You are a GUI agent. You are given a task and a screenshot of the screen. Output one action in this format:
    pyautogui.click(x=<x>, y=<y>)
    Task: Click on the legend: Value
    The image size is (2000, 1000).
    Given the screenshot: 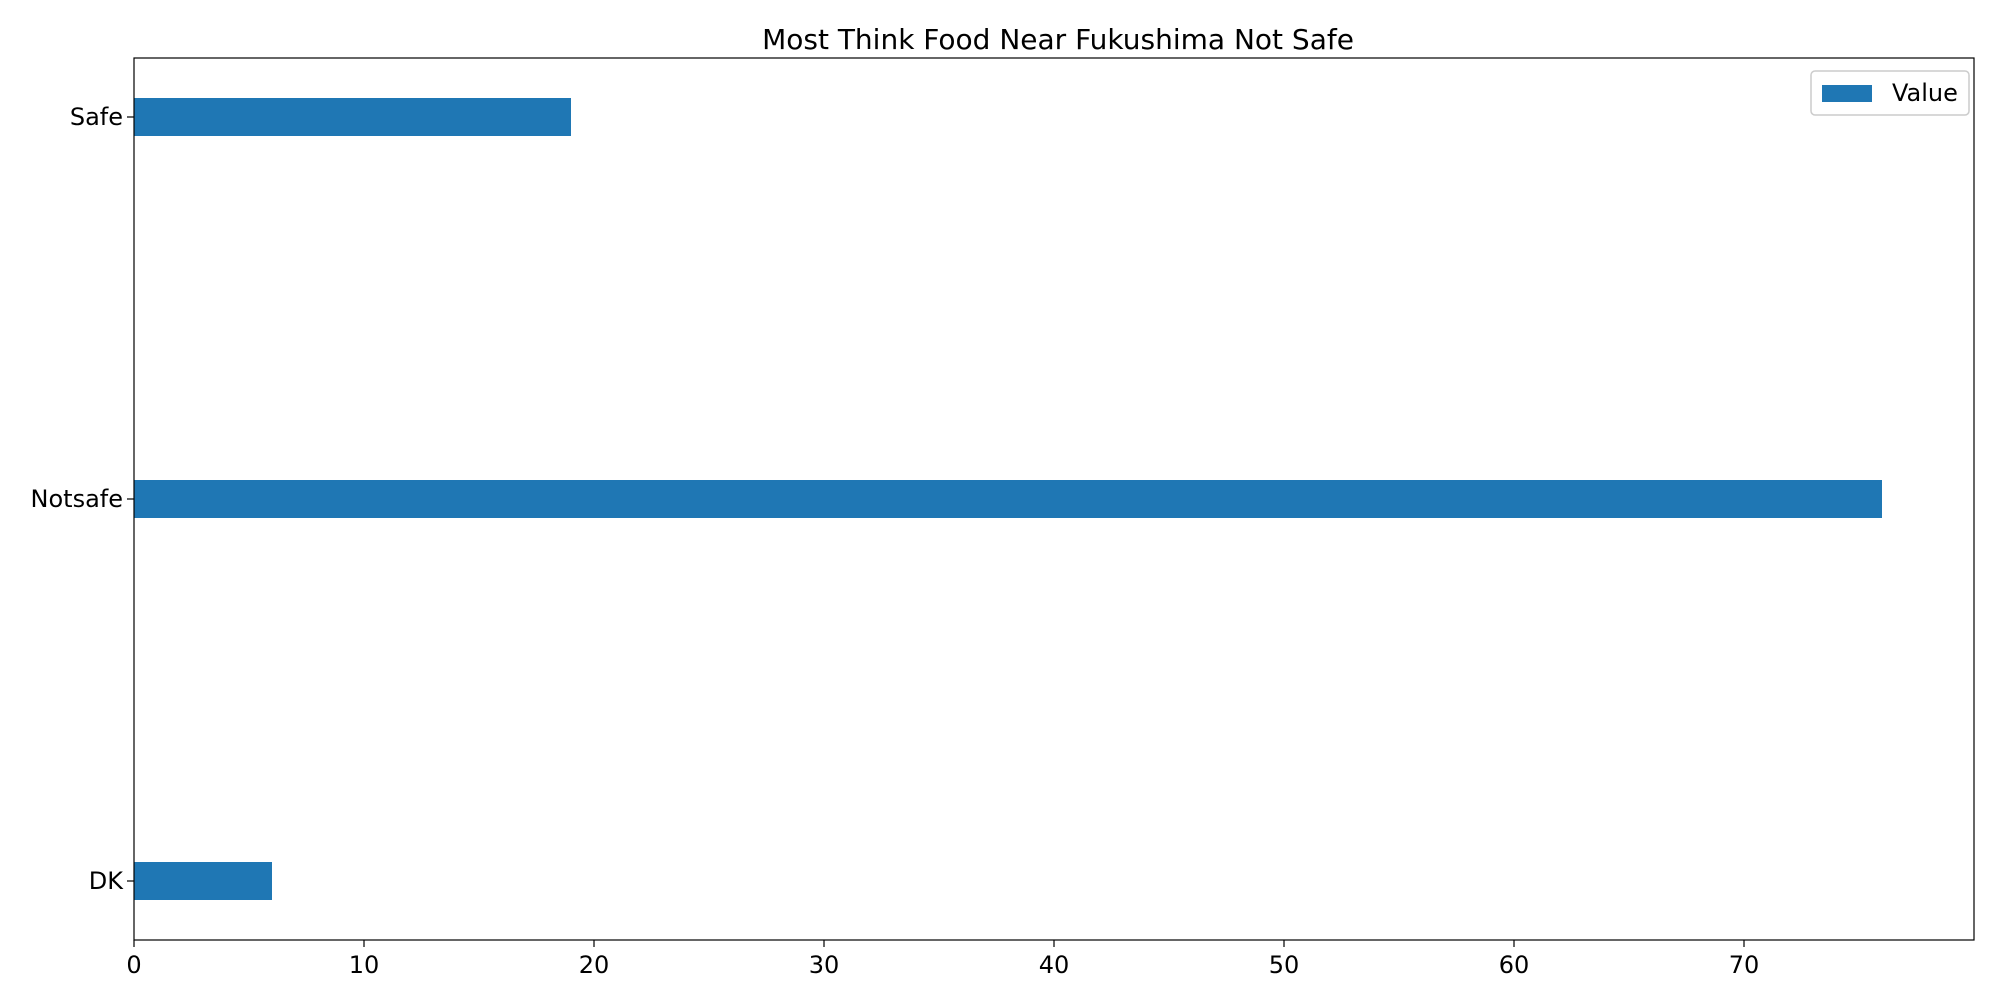 What is the action you would take?
    pyautogui.click(x=1890, y=93)
    